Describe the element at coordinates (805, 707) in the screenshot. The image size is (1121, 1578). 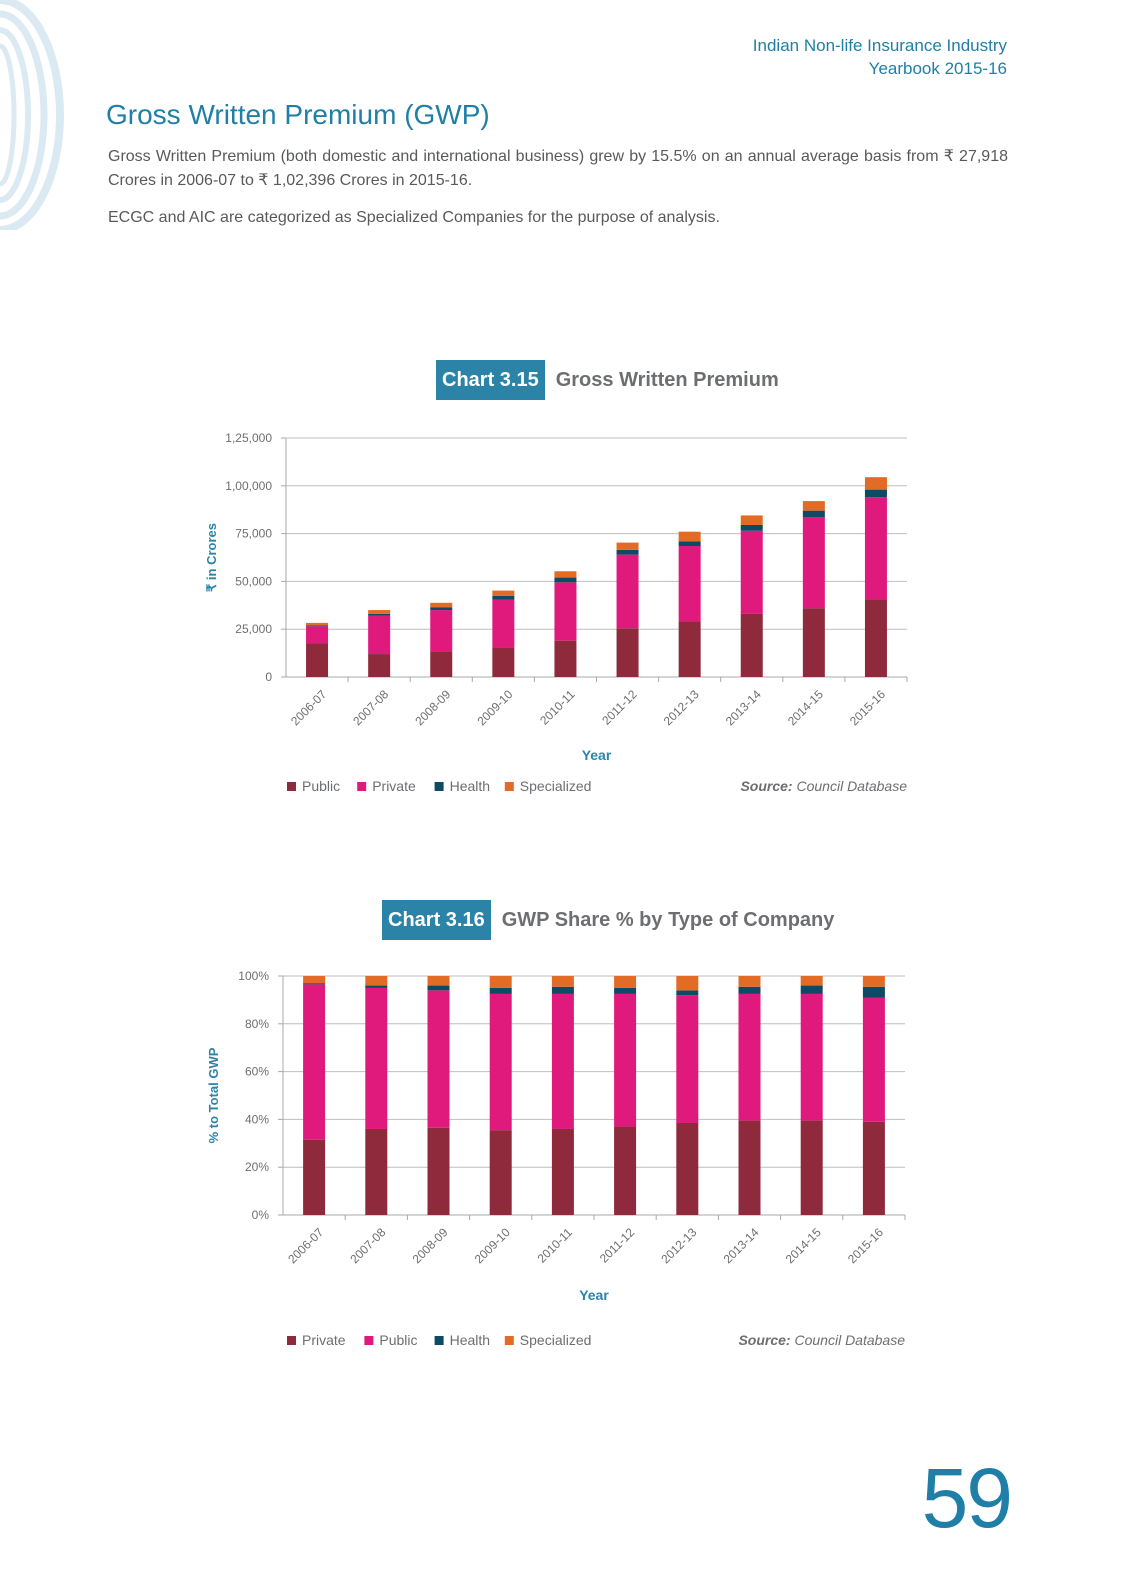
I see `x-tick-label: 2014-15` at that location.